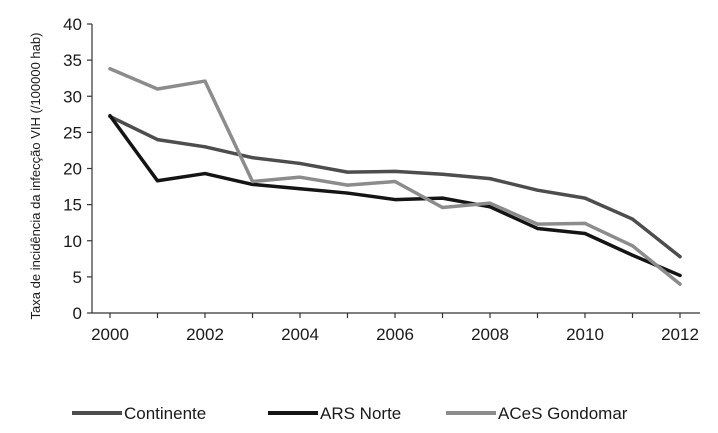 The width and height of the screenshot is (718, 433). What do you see at coordinates (395, 334) in the screenshot?
I see `x-tick-label: 2006` at bounding box center [395, 334].